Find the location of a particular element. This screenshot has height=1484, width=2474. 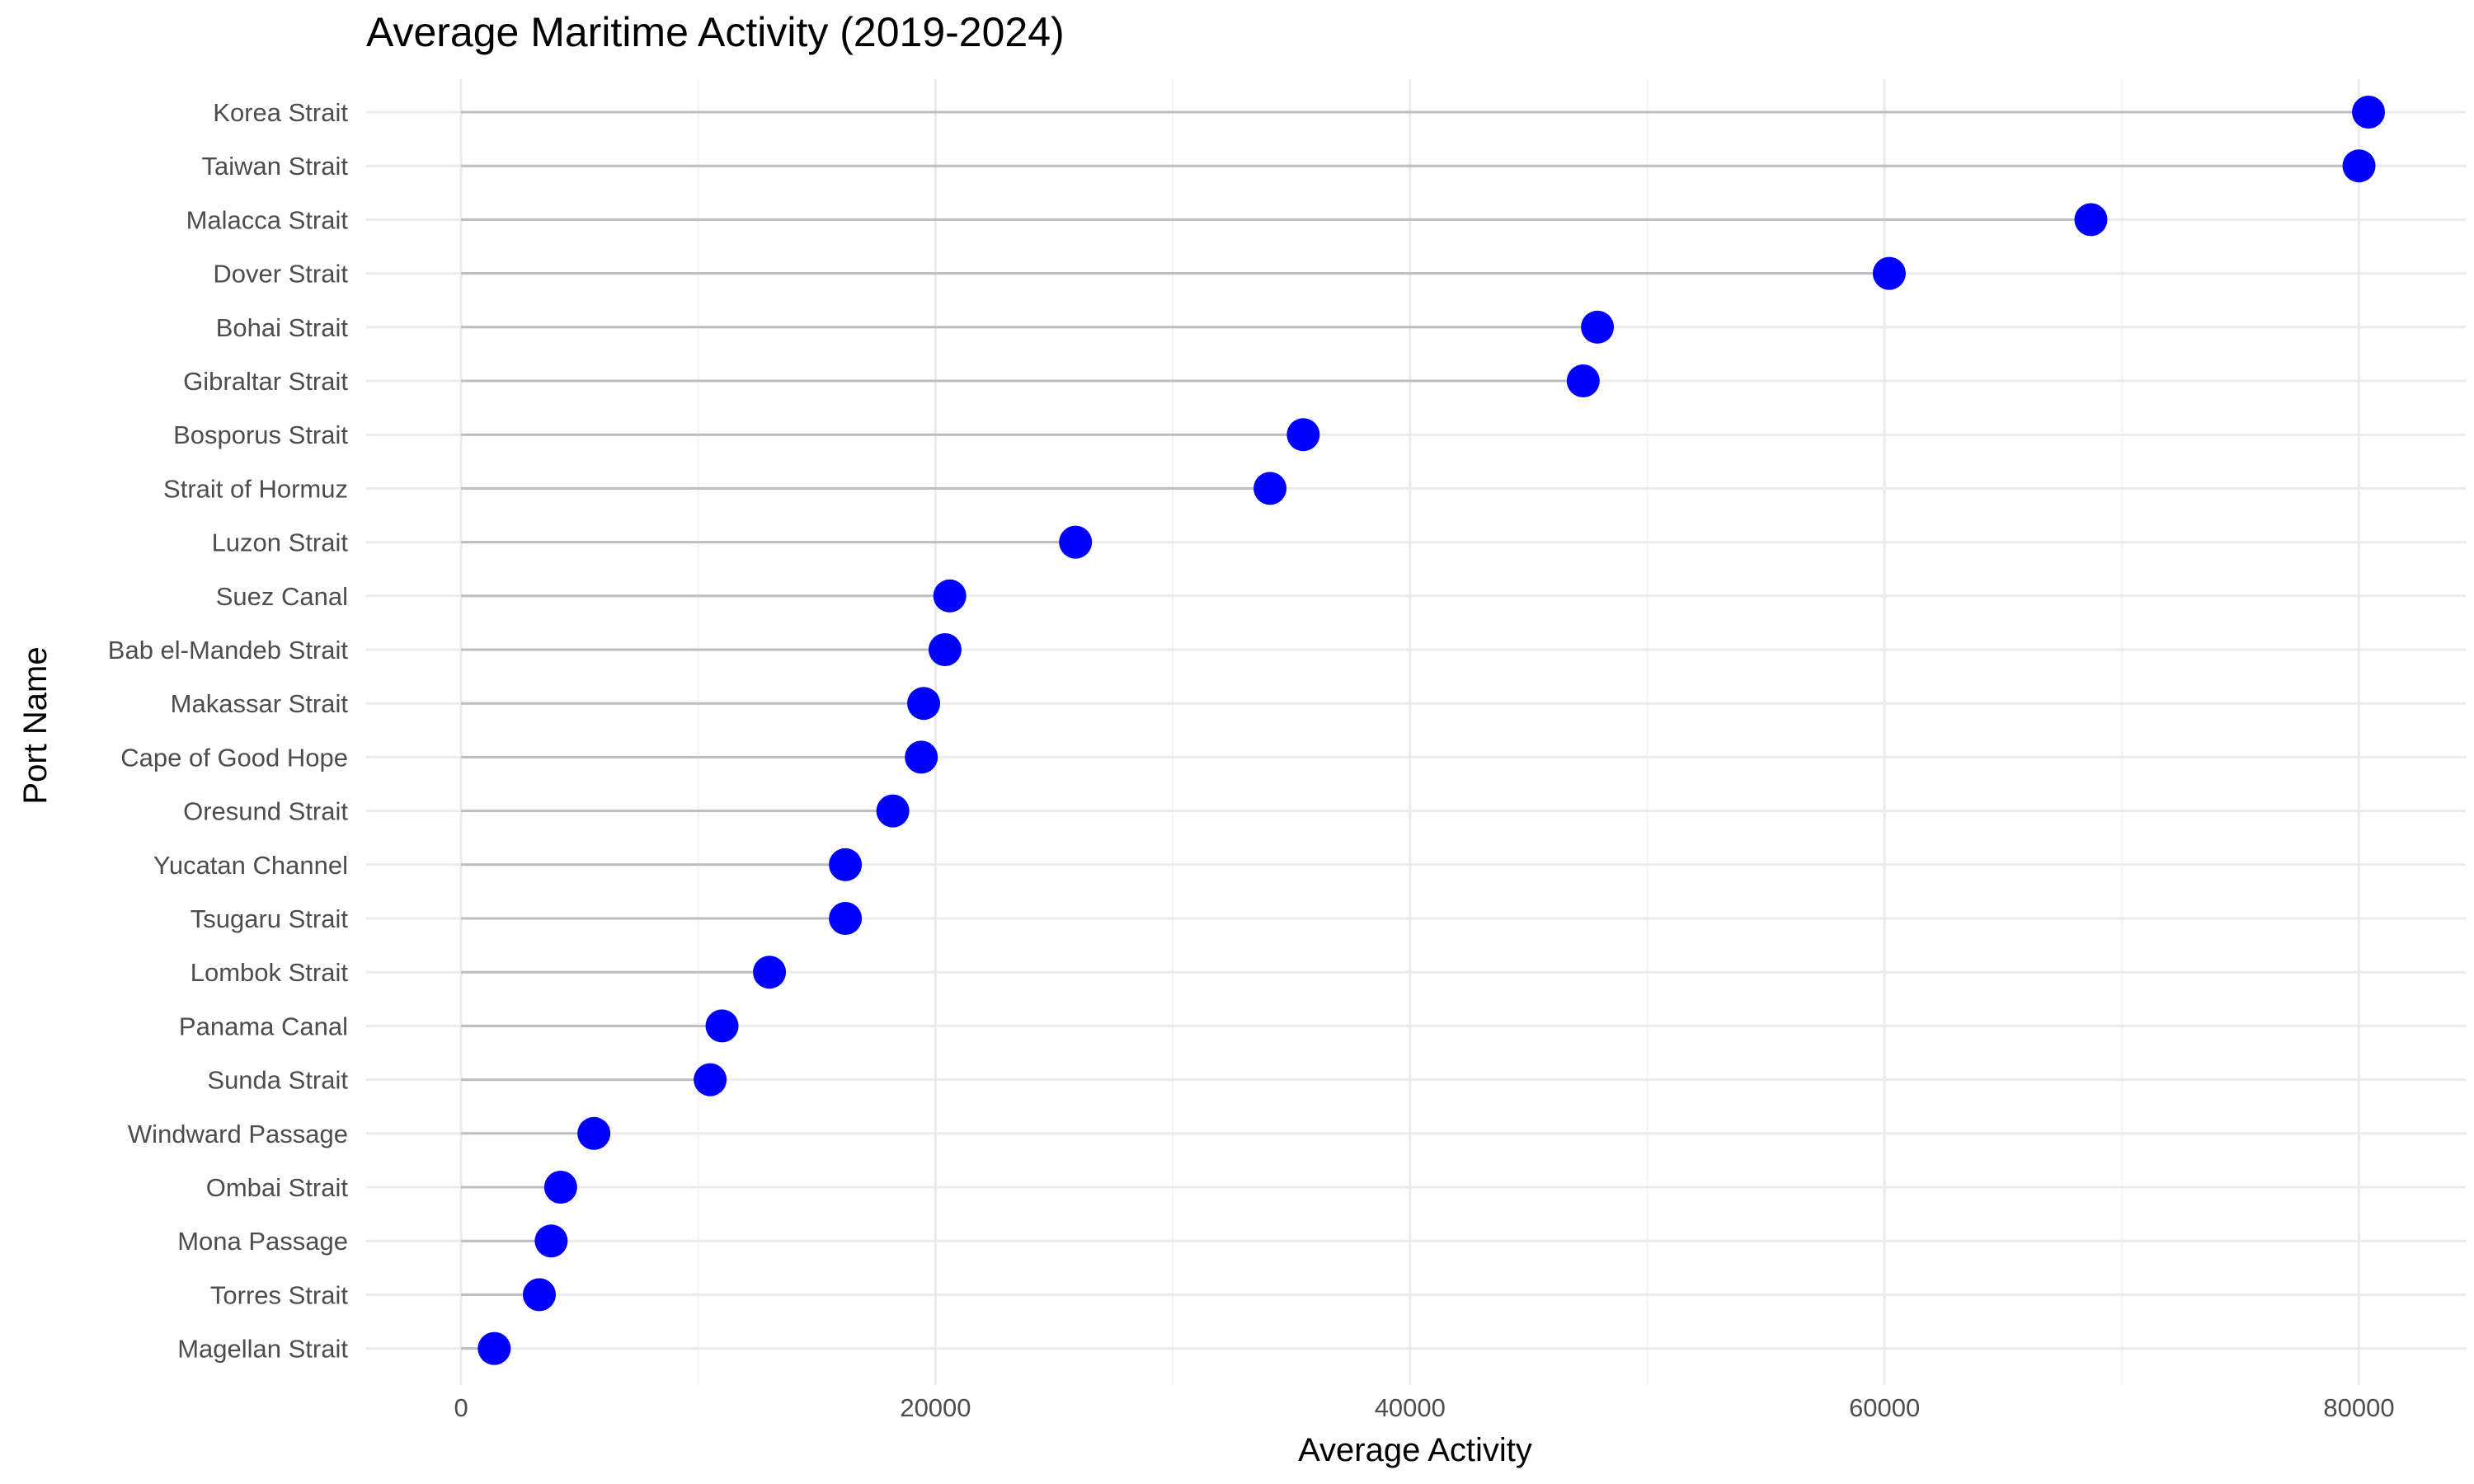

y-tick-label: Windward Passage is located at coordinates (238, 1134).